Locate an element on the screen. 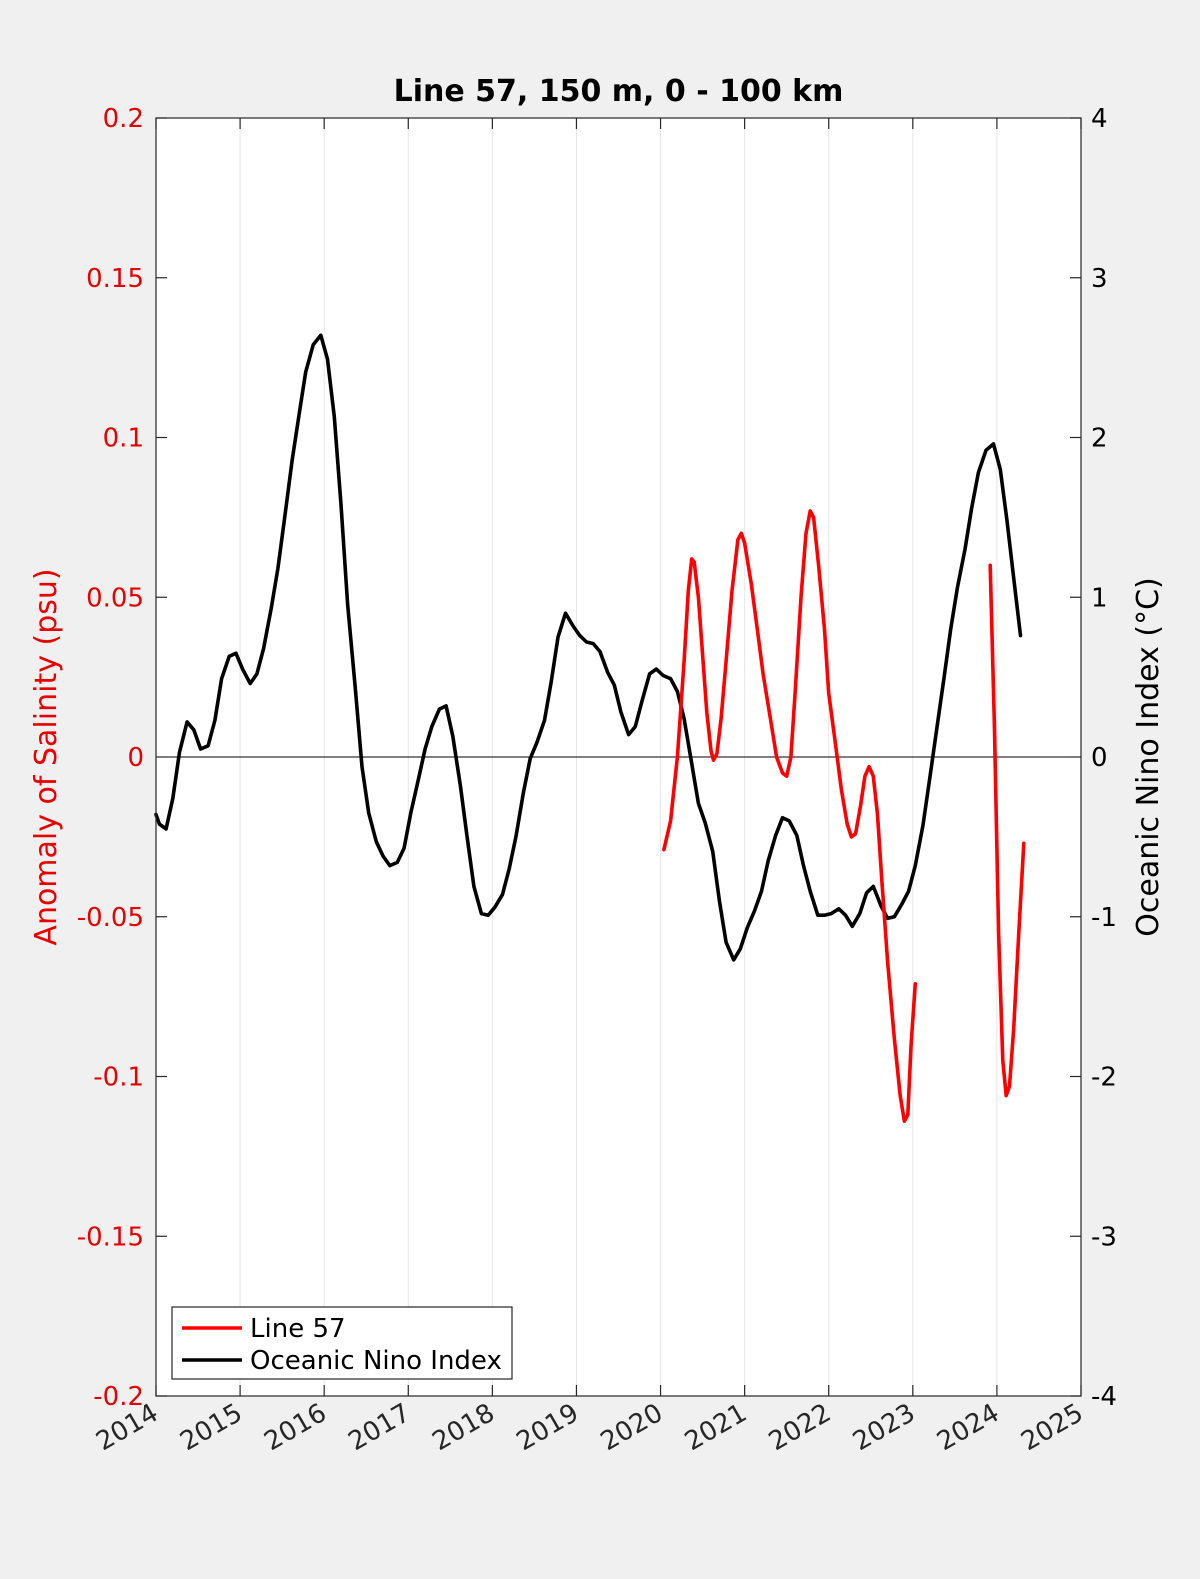  x-tick-label-2024: 2024 is located at coordinates (968, 1427).